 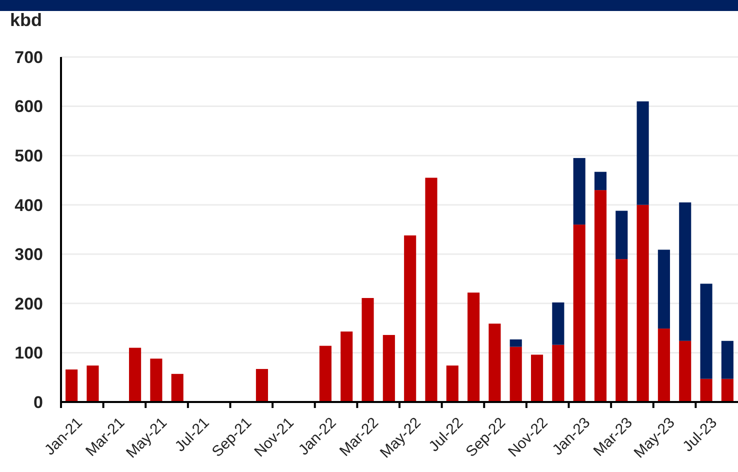 I want to click on y-axis-title: kbd, so click(x=26, y=20).